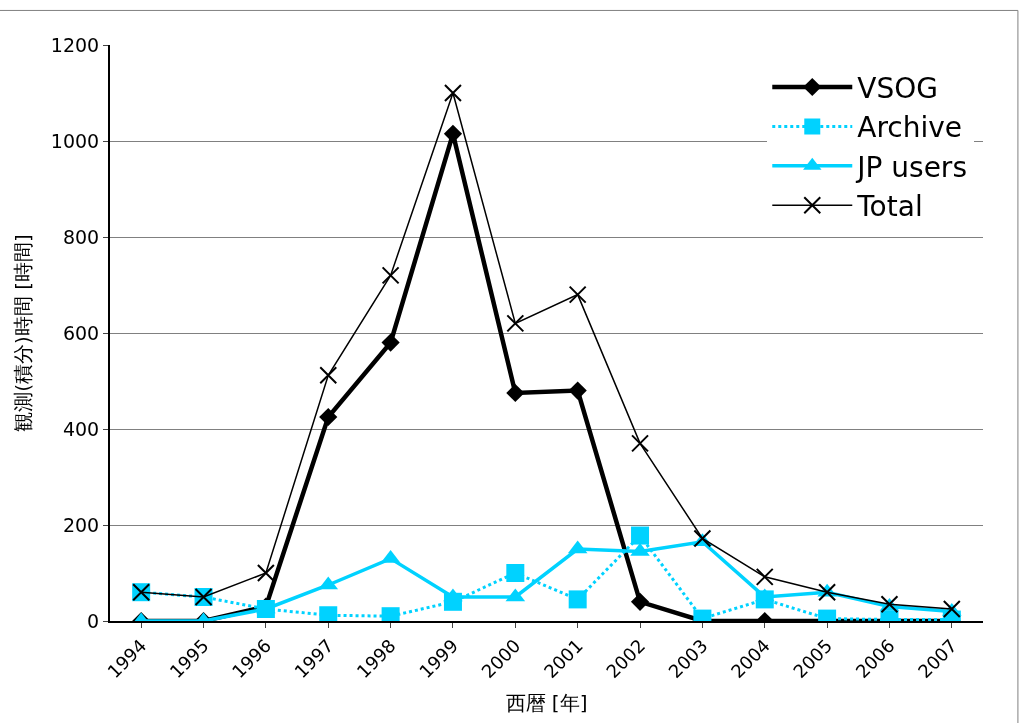 The width and height of the screenshot is (1023, 723). Describe the element at coordinates (897, 88) in the screenshot. I see `legend-label: VSOG` at that location.